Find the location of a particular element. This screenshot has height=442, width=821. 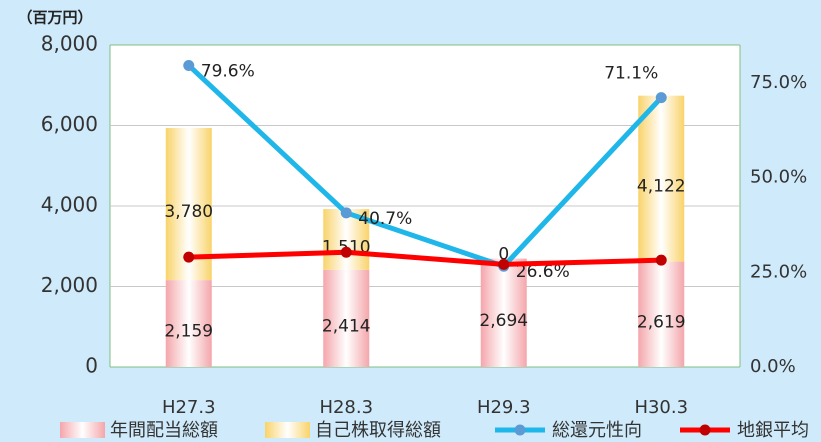

data-label: 40.7% is located at coordinates (385, 219).